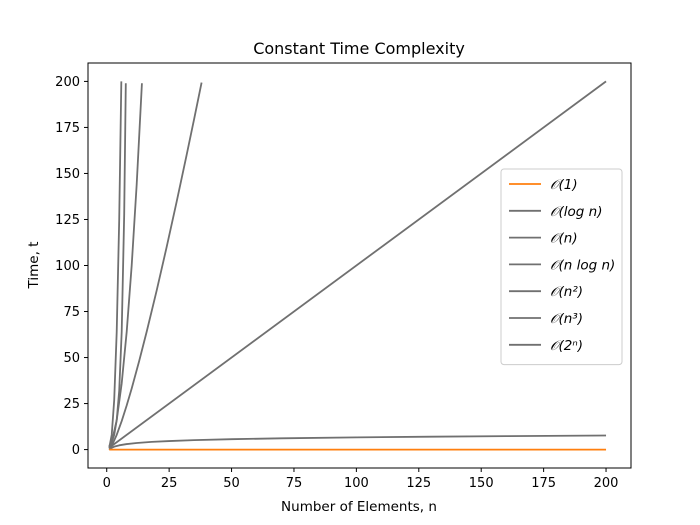 The width and height of the screenshot is (700, 525). Describe the element at coordinates (481, 483) in the screenshot. I see `x-tick-label: 150` at that location.